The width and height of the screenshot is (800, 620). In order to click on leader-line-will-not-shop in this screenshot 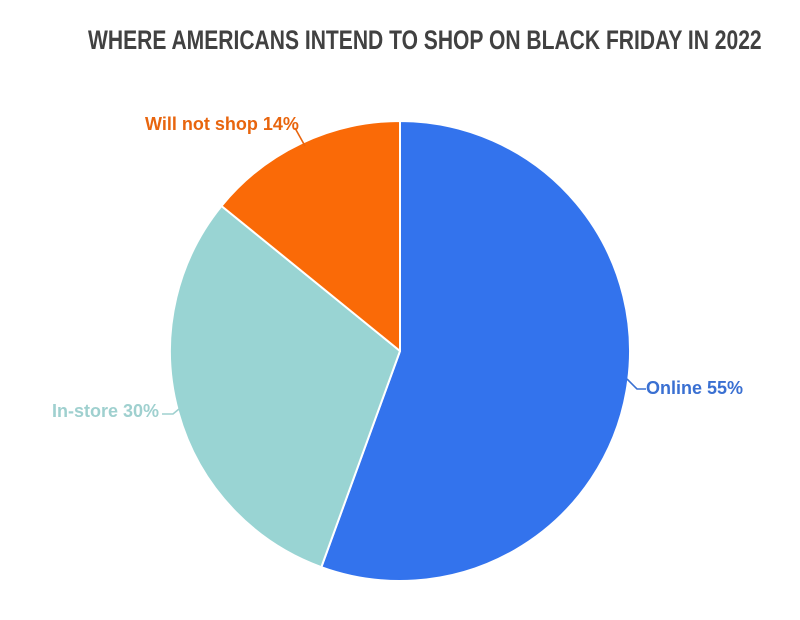, I will do `click(300, 137)`.